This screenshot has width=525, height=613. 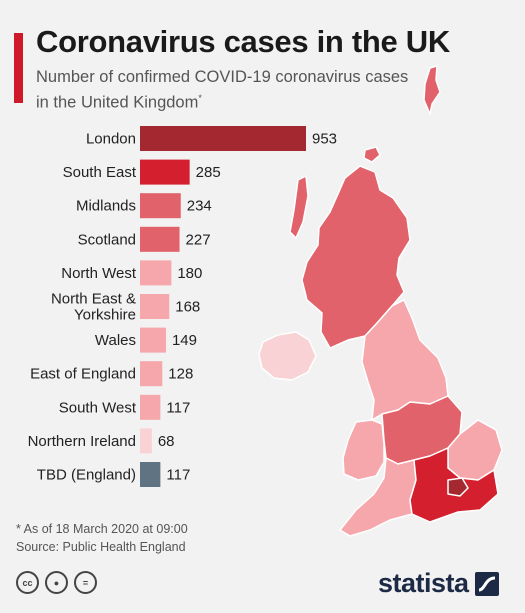 I want to click on statista-brand: statista, so click(x=438, y=583).